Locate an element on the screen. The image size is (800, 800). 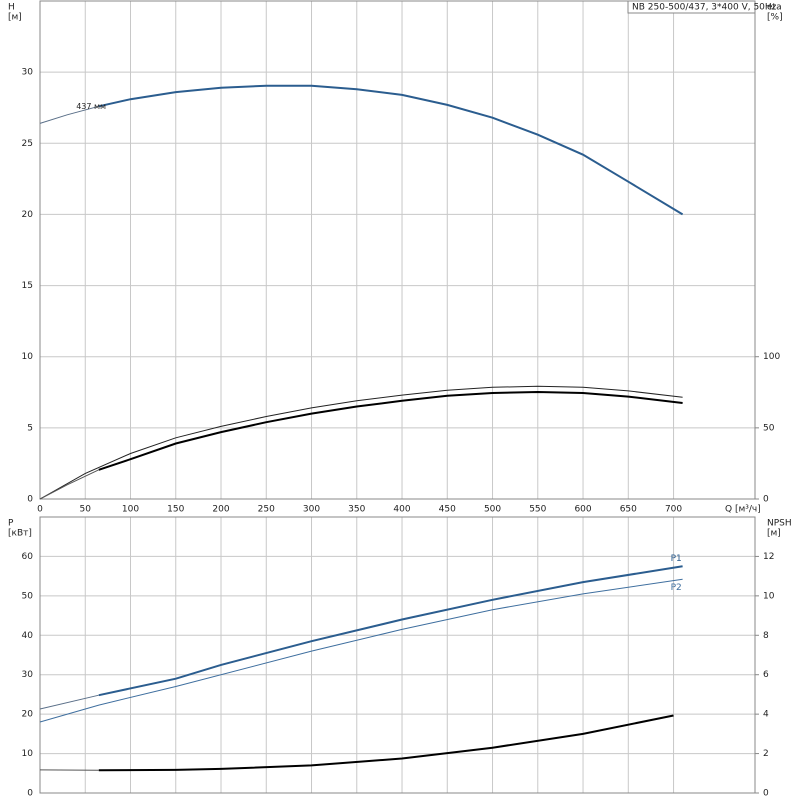
y2-axis-label: [%] is located at coordinates (775, 18).